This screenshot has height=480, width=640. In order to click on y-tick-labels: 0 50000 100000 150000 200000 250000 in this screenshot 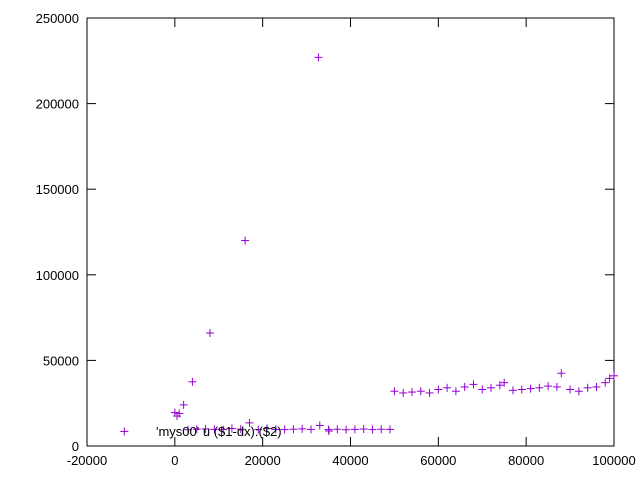, I will do `click(57, 232)`.